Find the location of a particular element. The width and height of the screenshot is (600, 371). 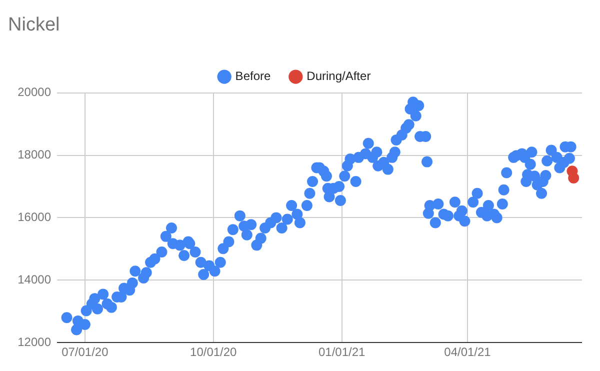

x-tick-label: 04/01/21 is located at coordinates (468, 352).